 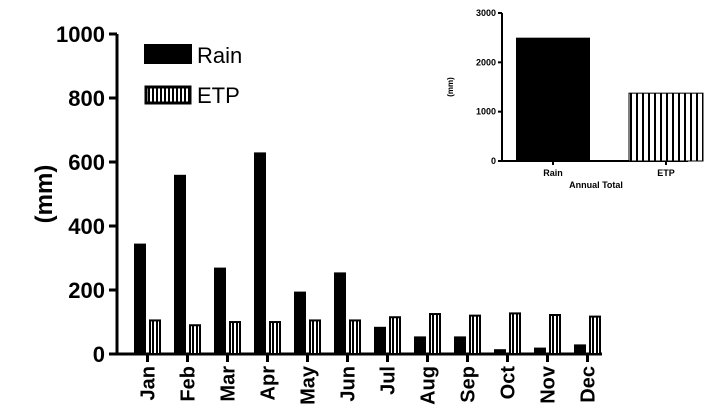 I want to click on main-y-tick-label: 0, so click(x=99, y=354).